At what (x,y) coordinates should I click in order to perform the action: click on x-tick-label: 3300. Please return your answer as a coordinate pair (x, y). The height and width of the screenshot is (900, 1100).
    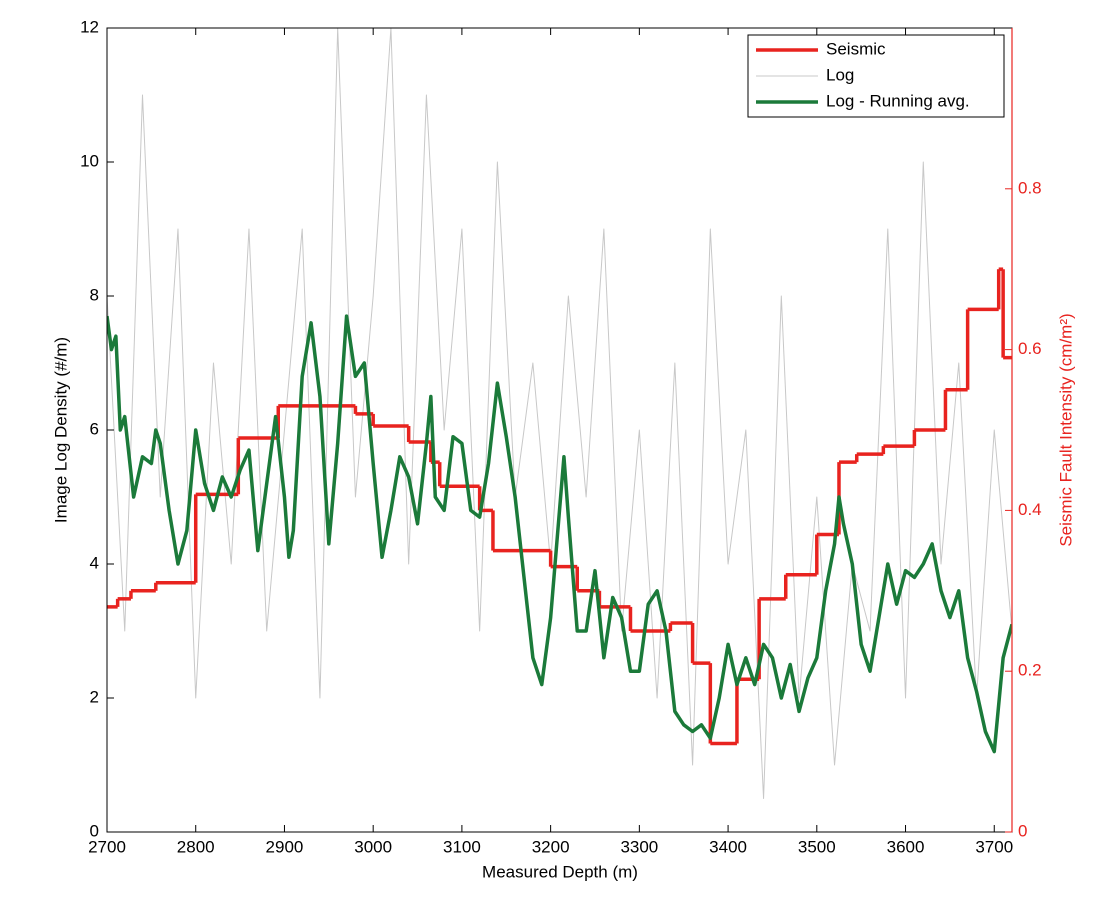
    Looking at the image, I should click on (639, 846).